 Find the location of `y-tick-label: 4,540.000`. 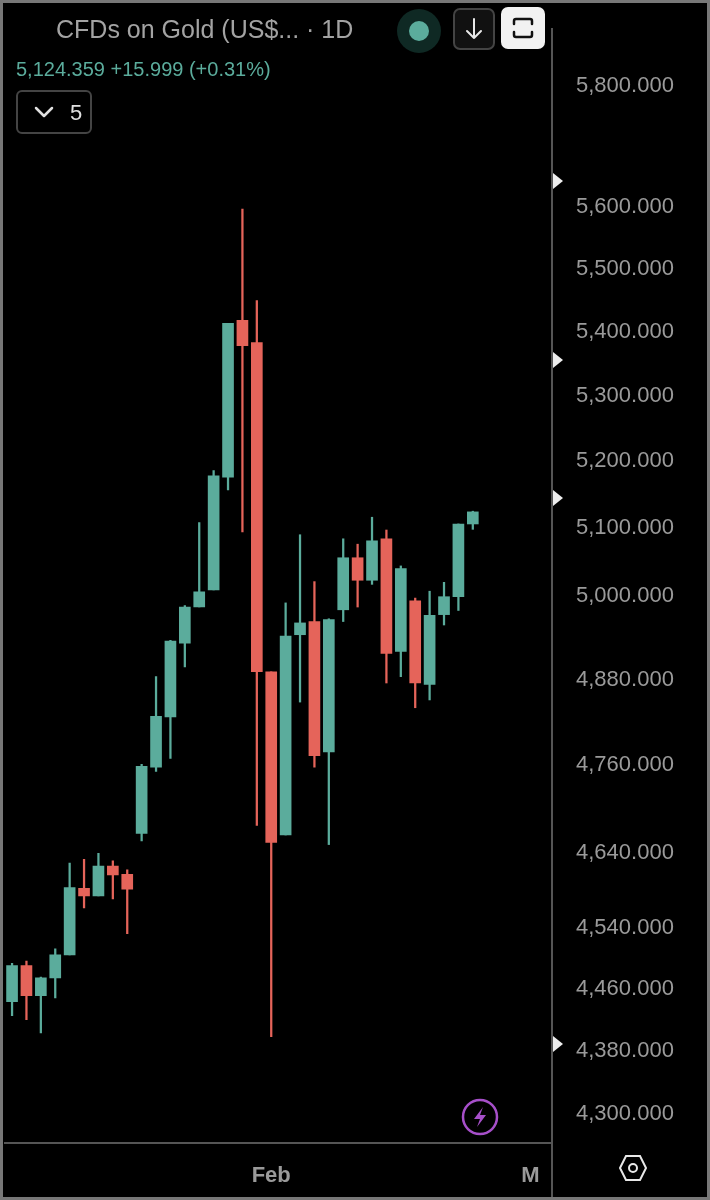

y-tick-label: 4,540.000 is located at coordinates (625, 926).